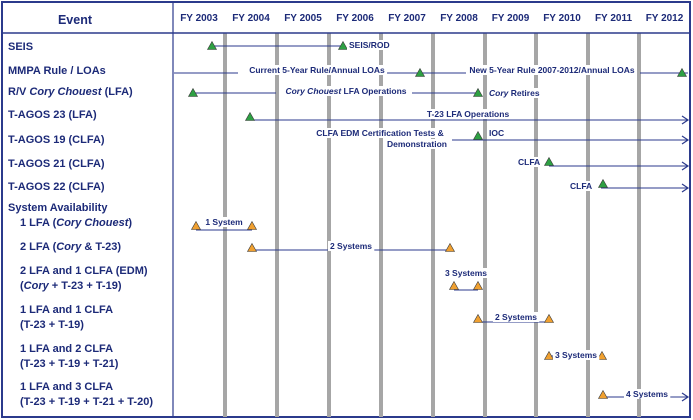  I want to click on events-11-label_parts-part: + T-23 + T-19), so click(85, 286).